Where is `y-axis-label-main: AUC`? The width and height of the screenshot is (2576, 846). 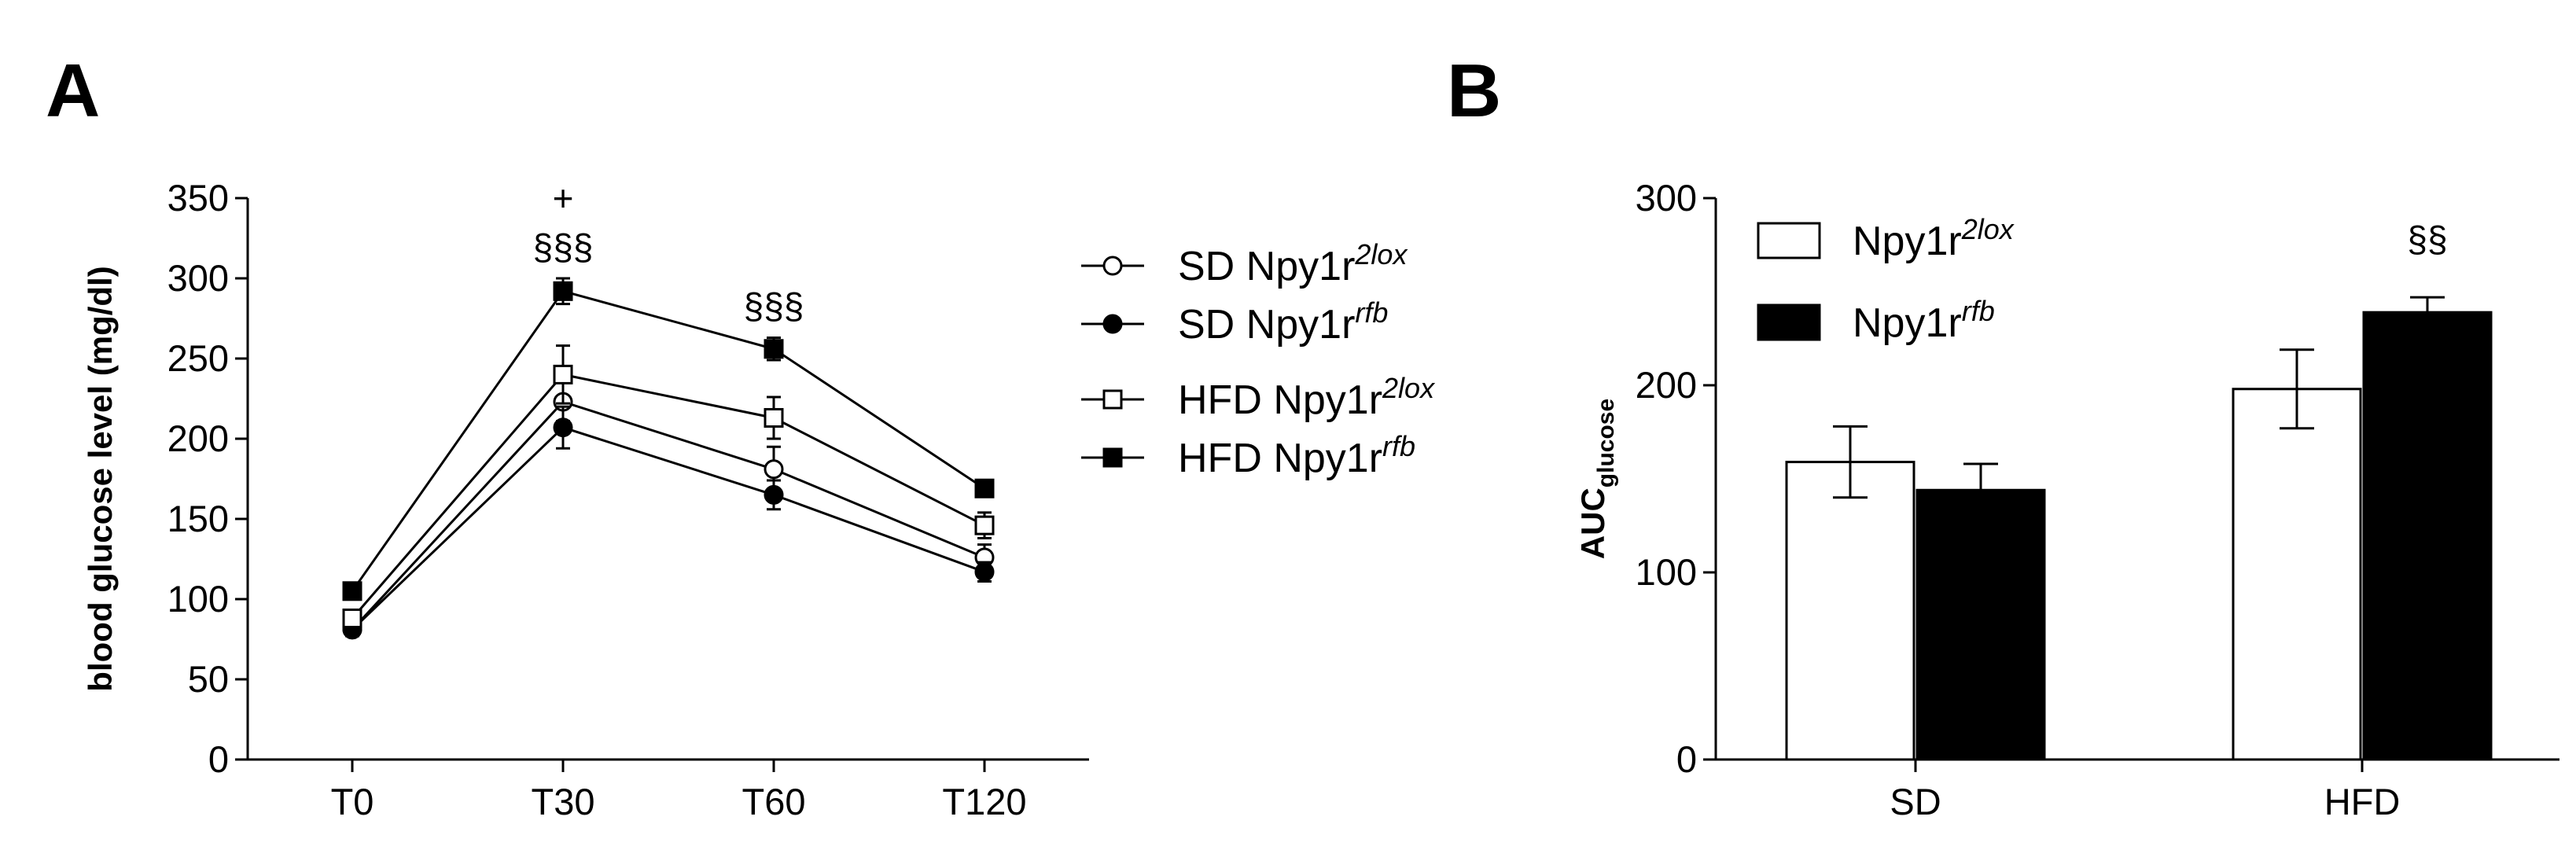
y-axis-label-main: AUC is located at coordinates (1592, 523).